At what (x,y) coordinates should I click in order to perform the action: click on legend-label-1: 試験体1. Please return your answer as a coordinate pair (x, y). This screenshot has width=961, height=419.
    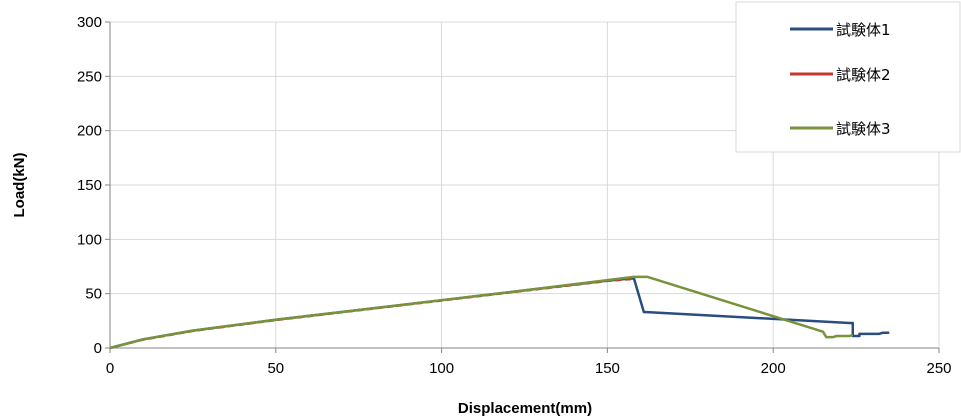
    Looking at the image, I should click on (863, 30).